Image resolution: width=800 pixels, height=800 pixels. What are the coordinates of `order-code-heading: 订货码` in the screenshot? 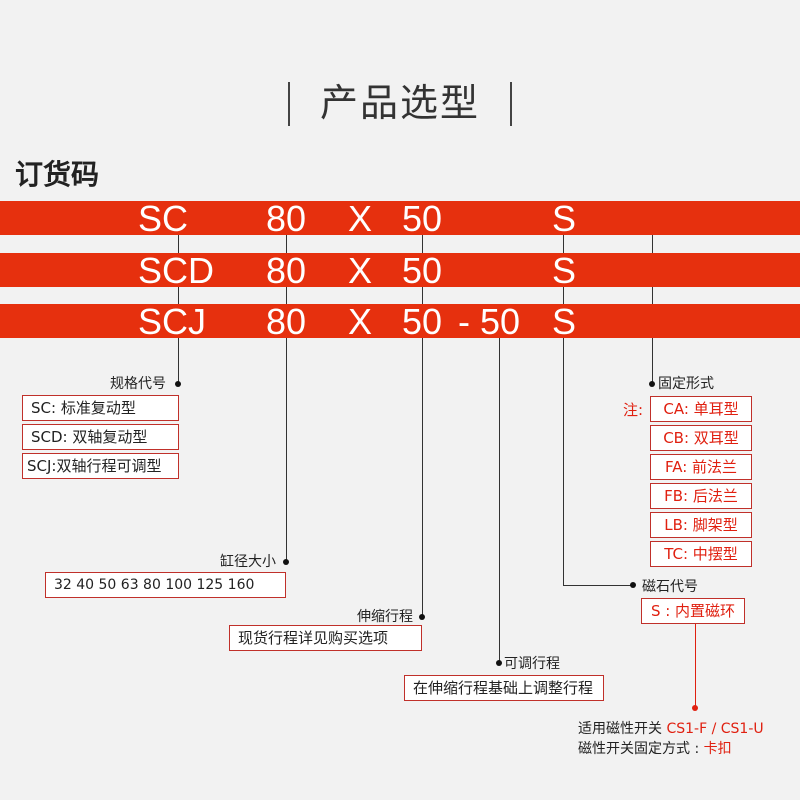 It's located at (57, 174).